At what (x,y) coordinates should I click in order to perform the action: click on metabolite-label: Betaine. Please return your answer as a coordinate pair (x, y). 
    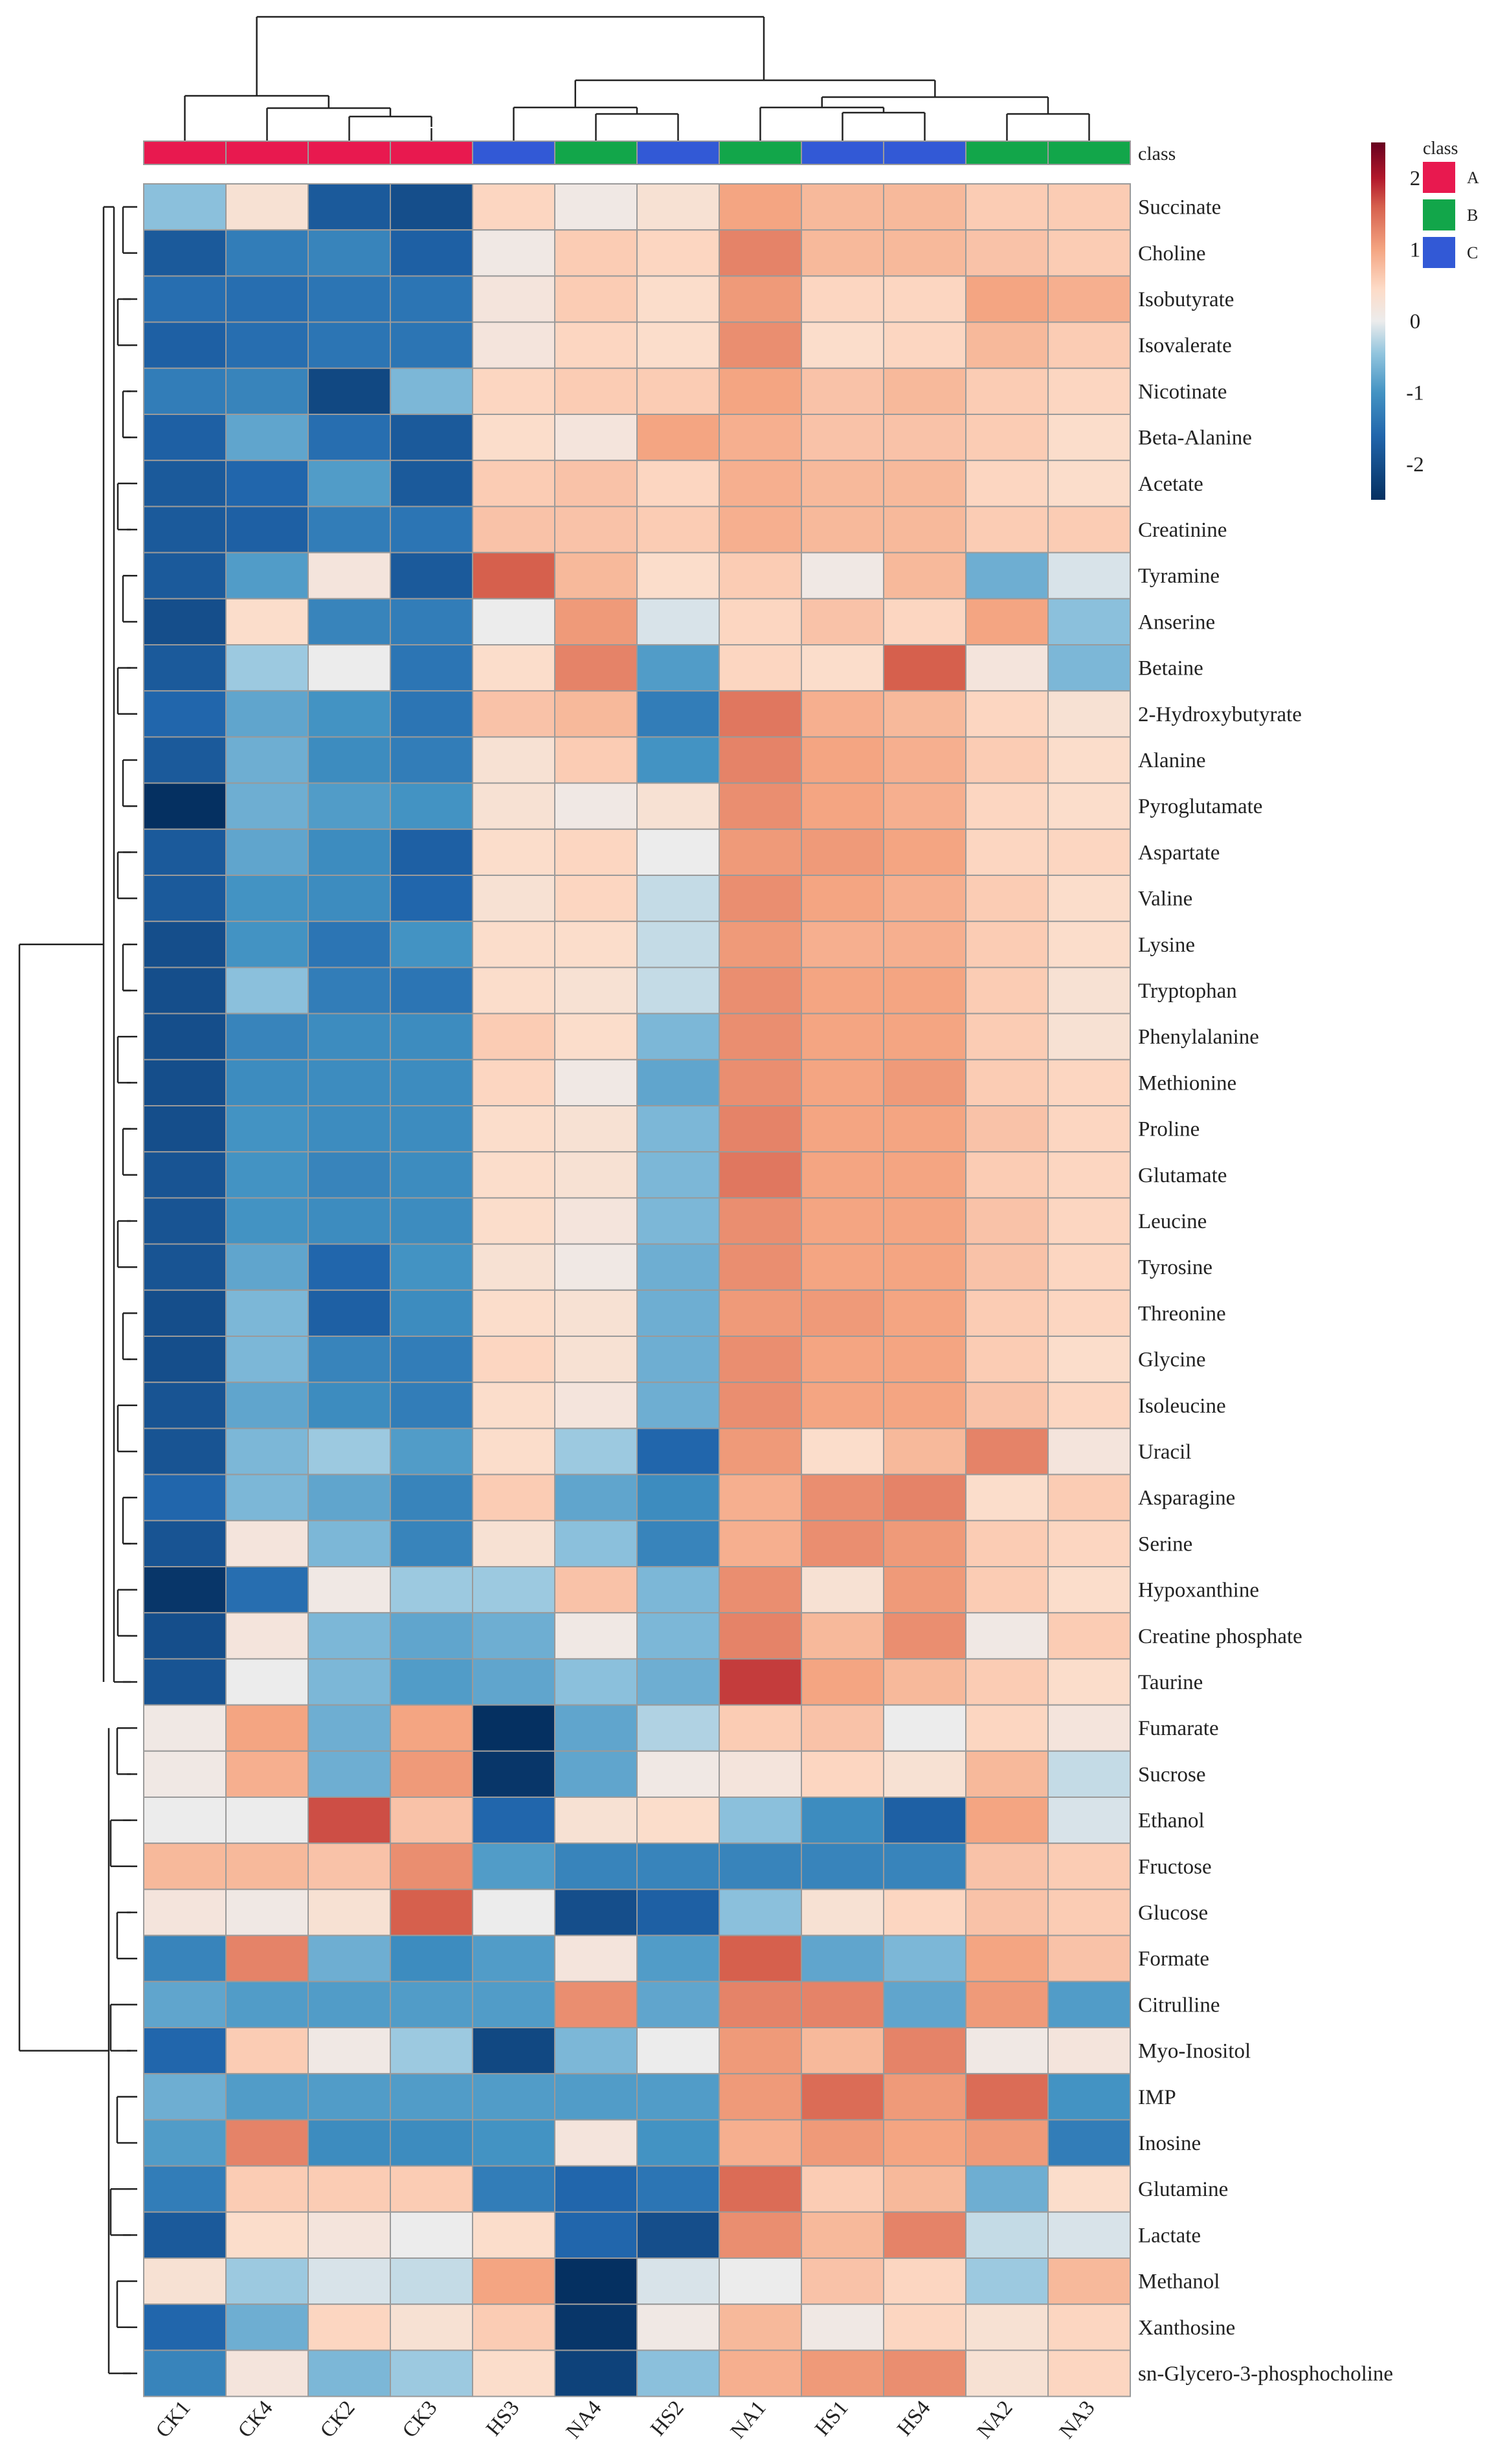
    Looking at the image, I should click on (1170, 668).